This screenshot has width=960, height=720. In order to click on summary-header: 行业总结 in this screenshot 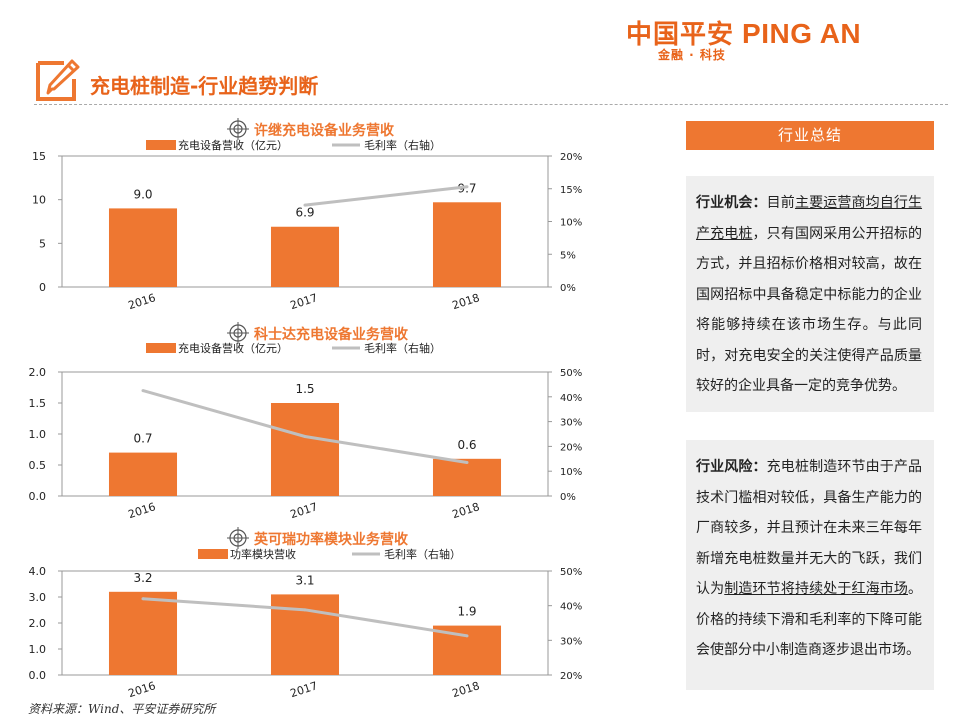, I will do `click(810, 135)`.